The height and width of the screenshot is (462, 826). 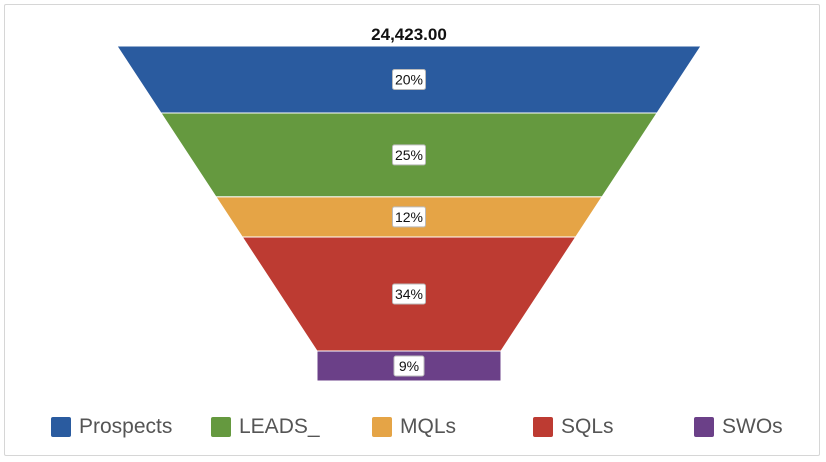 I want to click on funnel-total-label: 24,423.00, so click(x=409, y=34).